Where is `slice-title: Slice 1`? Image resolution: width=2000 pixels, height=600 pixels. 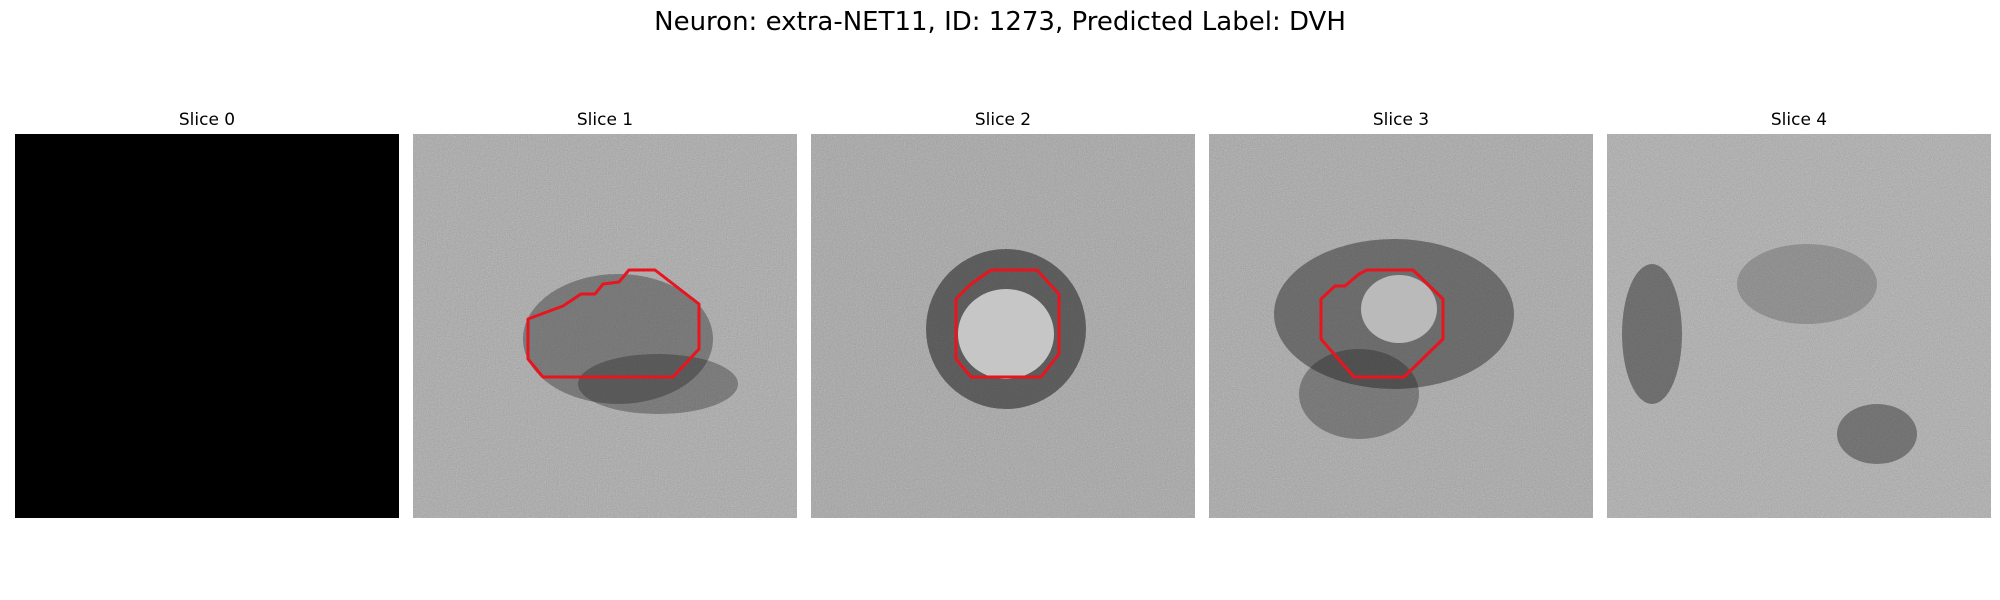
slice-title: Slice 1 is located at coordinates (605, 120).